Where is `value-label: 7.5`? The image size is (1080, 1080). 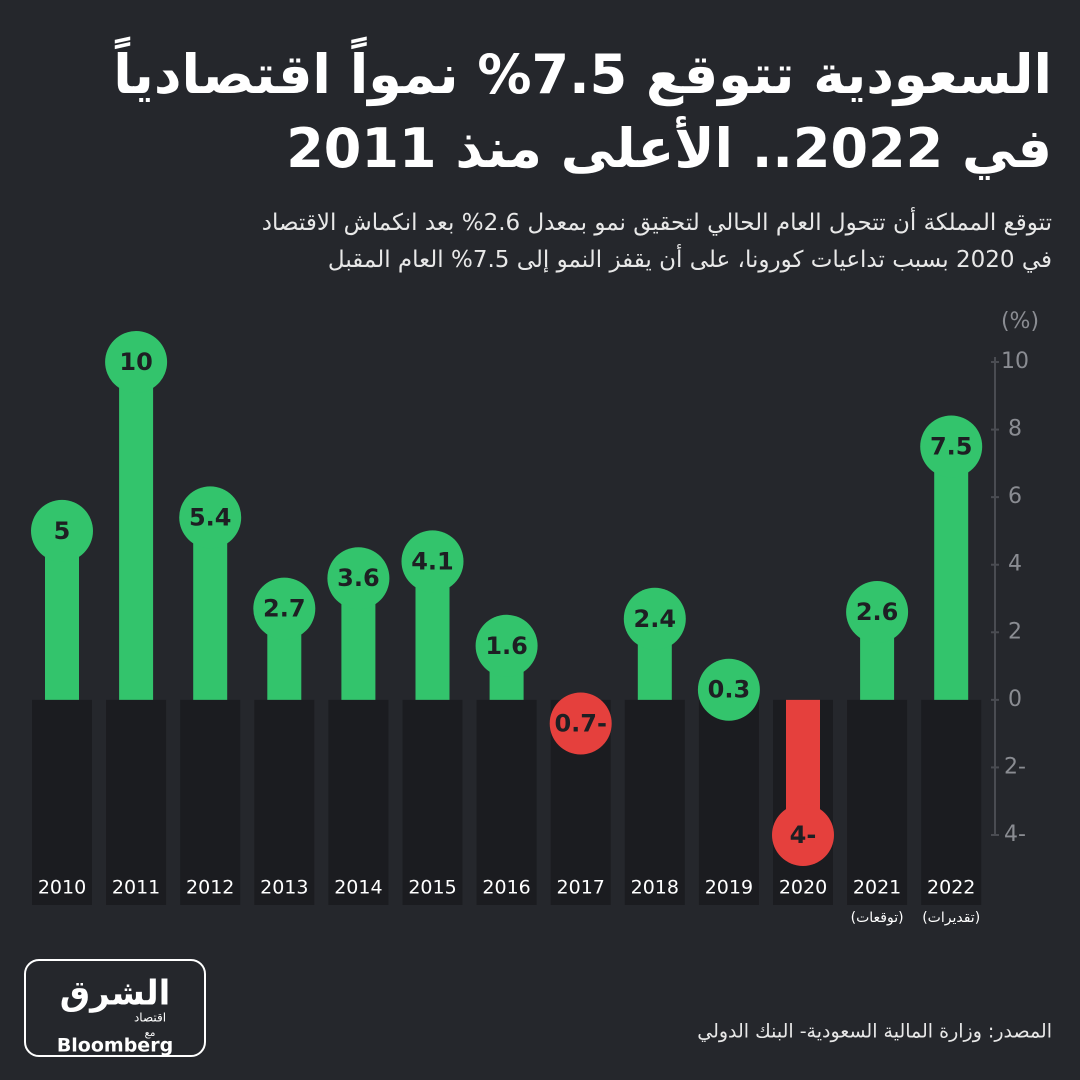 value-label: 7.5 is located at coordinates (951, 446).